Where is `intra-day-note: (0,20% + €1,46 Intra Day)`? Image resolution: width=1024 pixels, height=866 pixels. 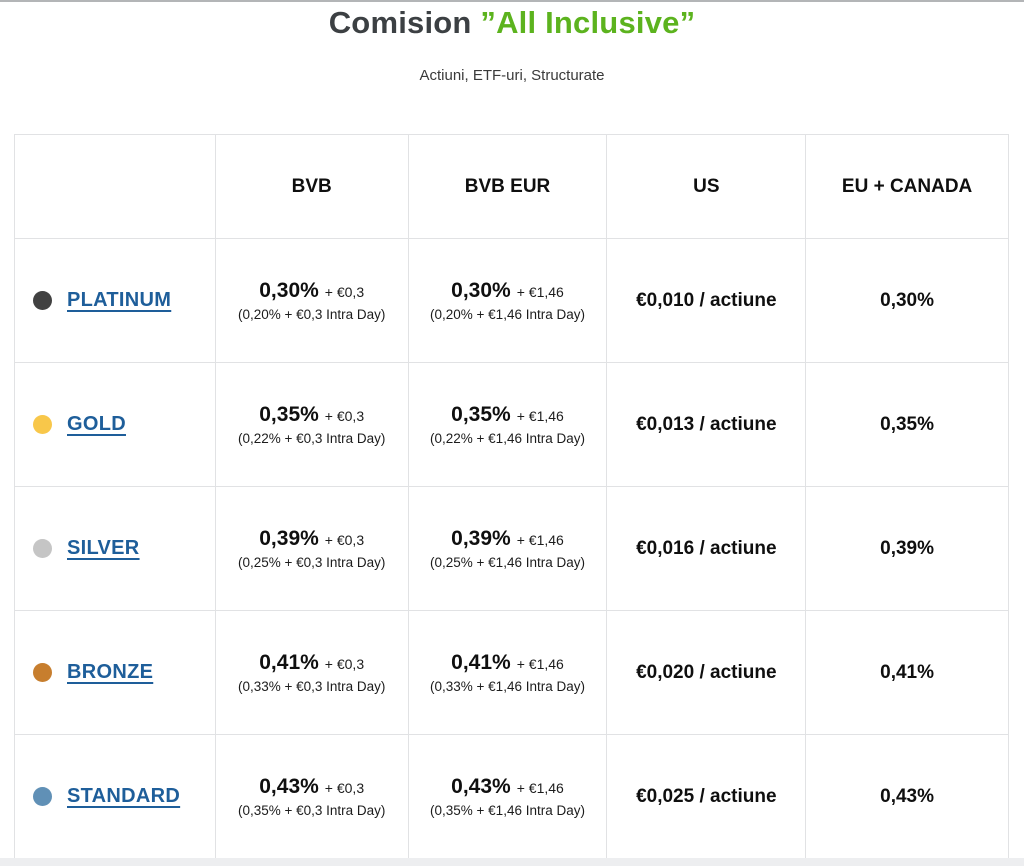 intra-day-note: (0,20% + €1,46 Intra Day) is located at coordinates (507, 314).